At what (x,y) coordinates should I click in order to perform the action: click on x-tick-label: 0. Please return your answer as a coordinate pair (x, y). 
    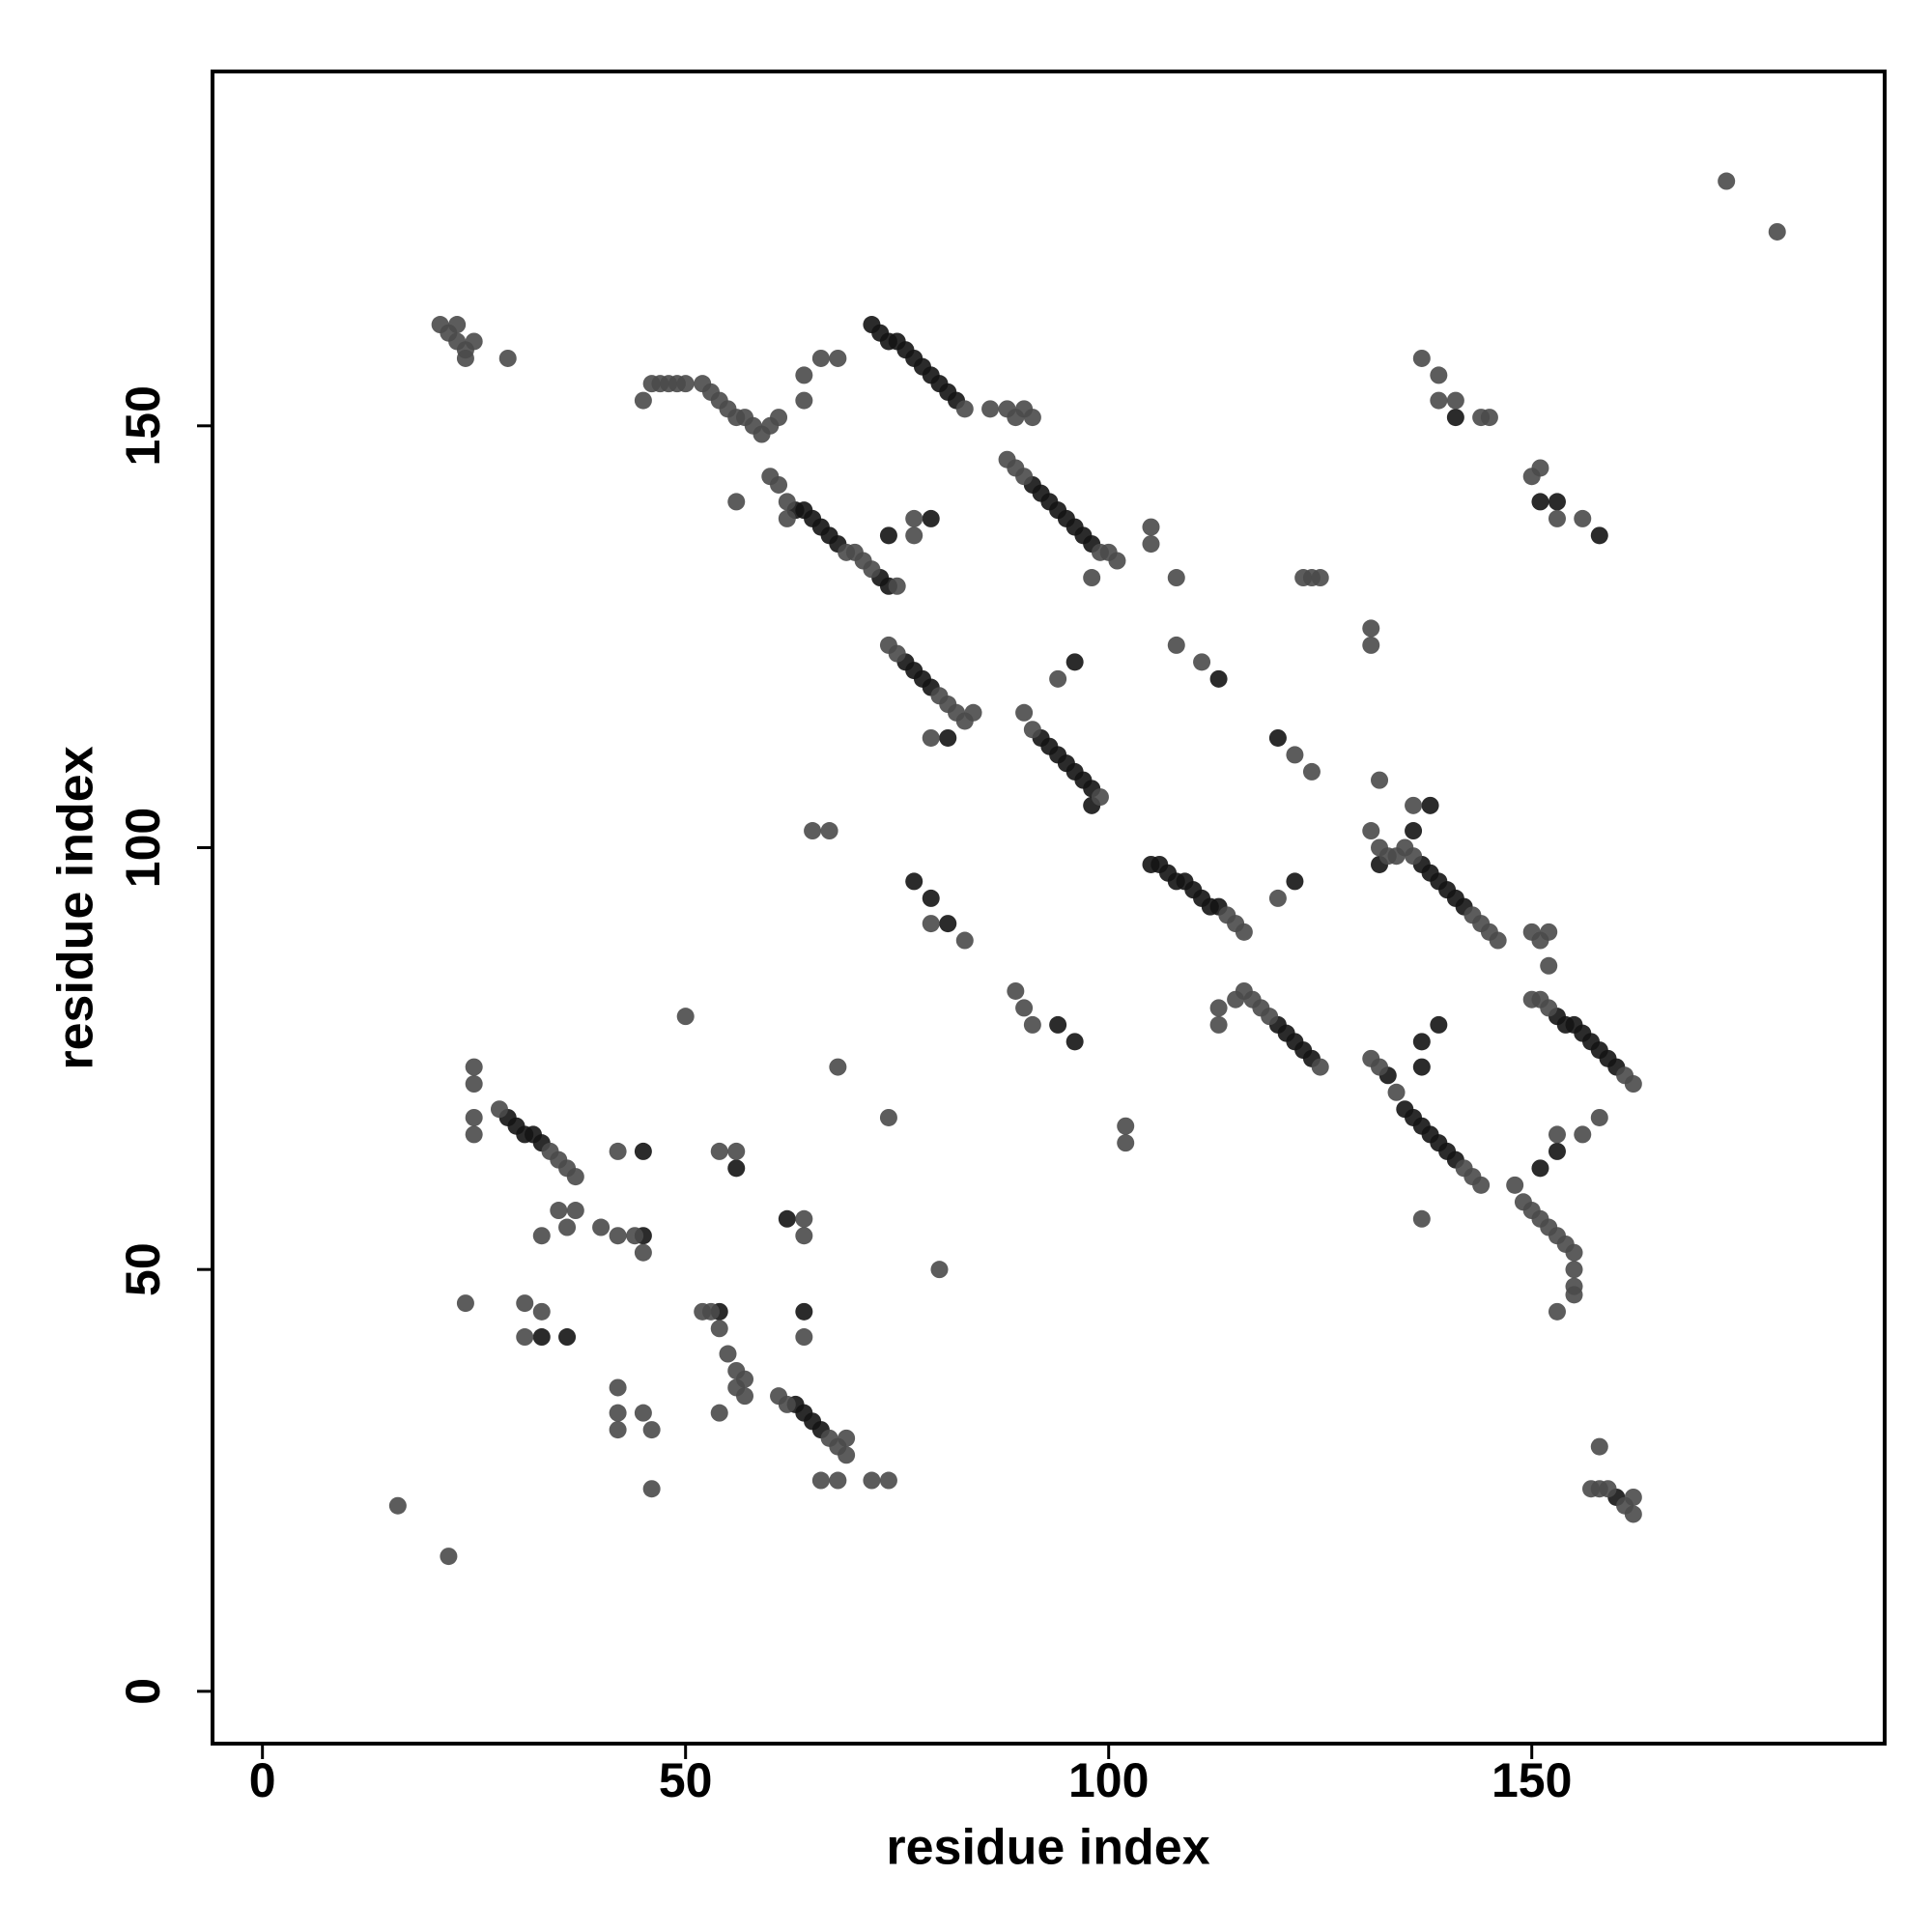
    Looking at the image, I should click on (262, 1780).